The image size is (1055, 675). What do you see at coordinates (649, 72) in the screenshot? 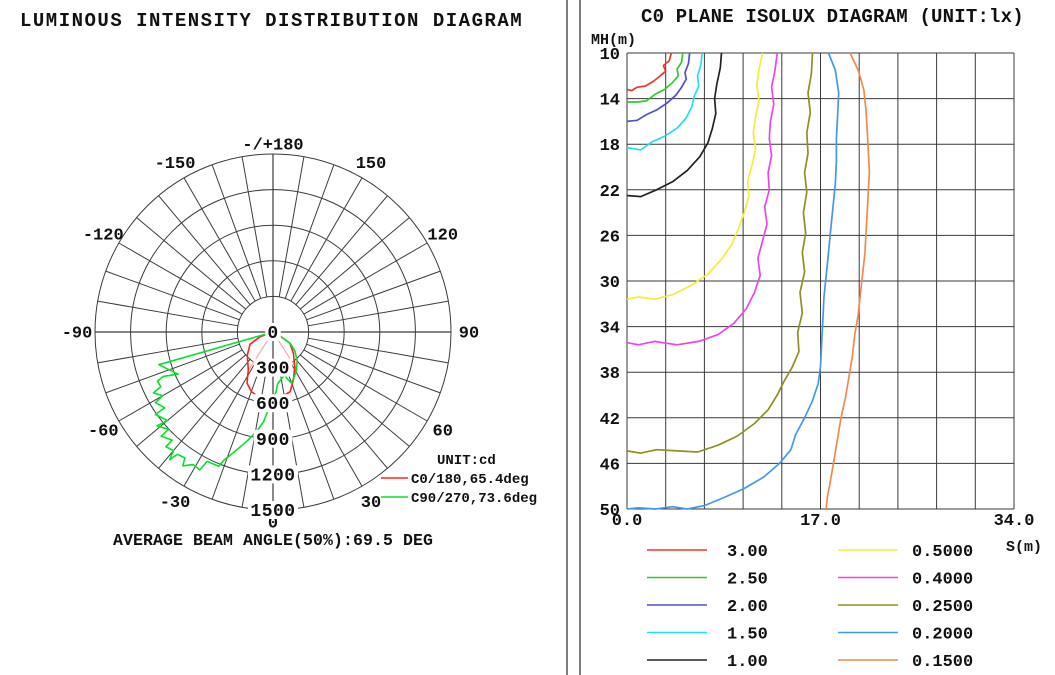
I see `isolux-contour-3.00` at bounding box center [649, 72].